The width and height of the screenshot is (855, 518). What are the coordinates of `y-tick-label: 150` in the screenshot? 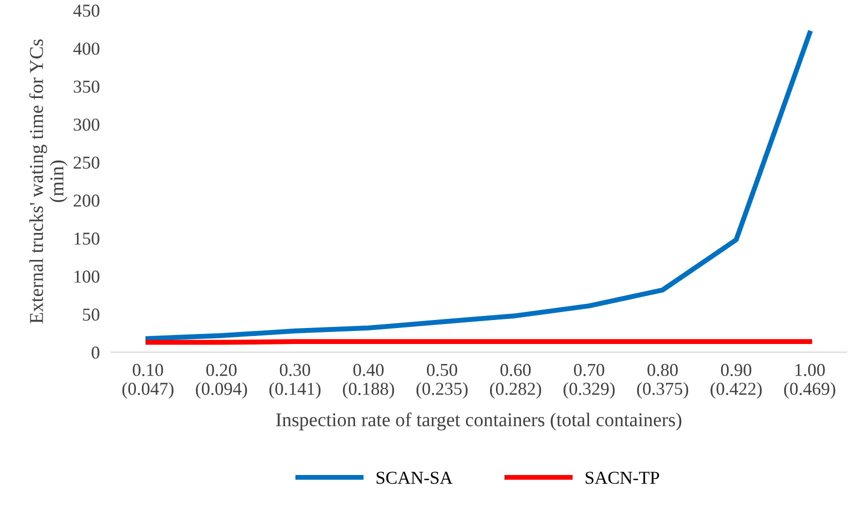 It's located at (87, 238).